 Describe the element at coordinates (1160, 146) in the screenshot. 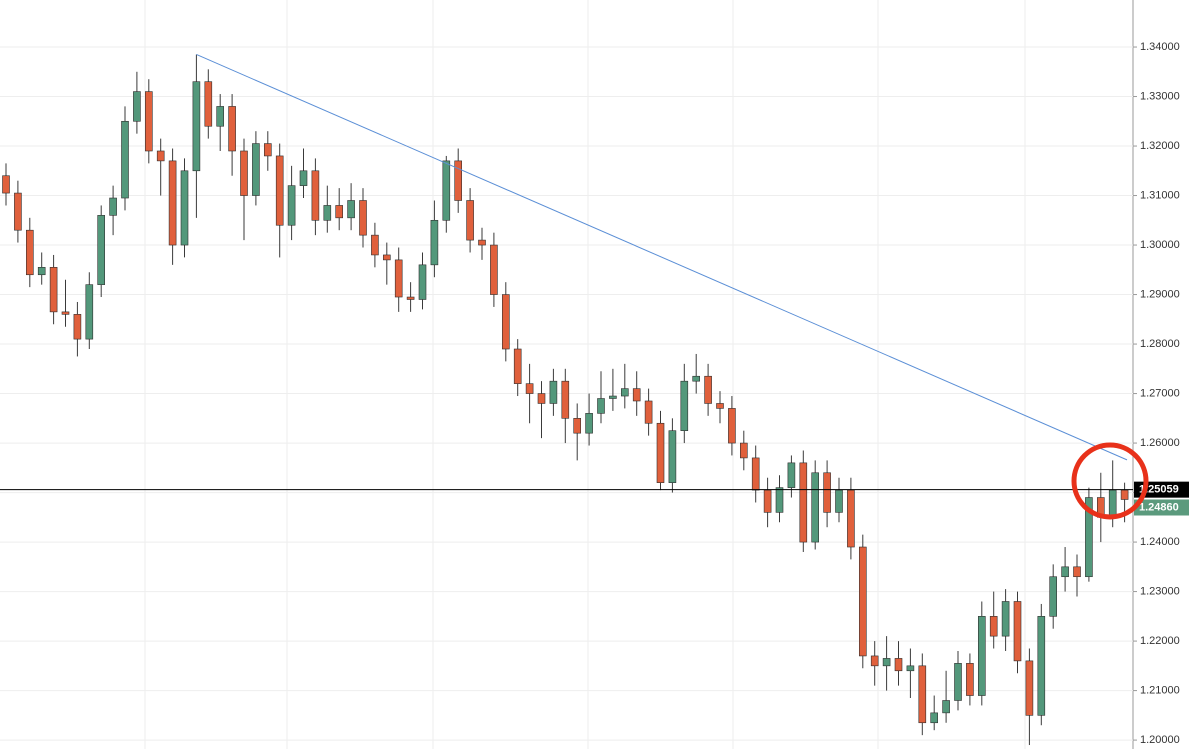

I see `y-tick-label: 1.32000` at that location.